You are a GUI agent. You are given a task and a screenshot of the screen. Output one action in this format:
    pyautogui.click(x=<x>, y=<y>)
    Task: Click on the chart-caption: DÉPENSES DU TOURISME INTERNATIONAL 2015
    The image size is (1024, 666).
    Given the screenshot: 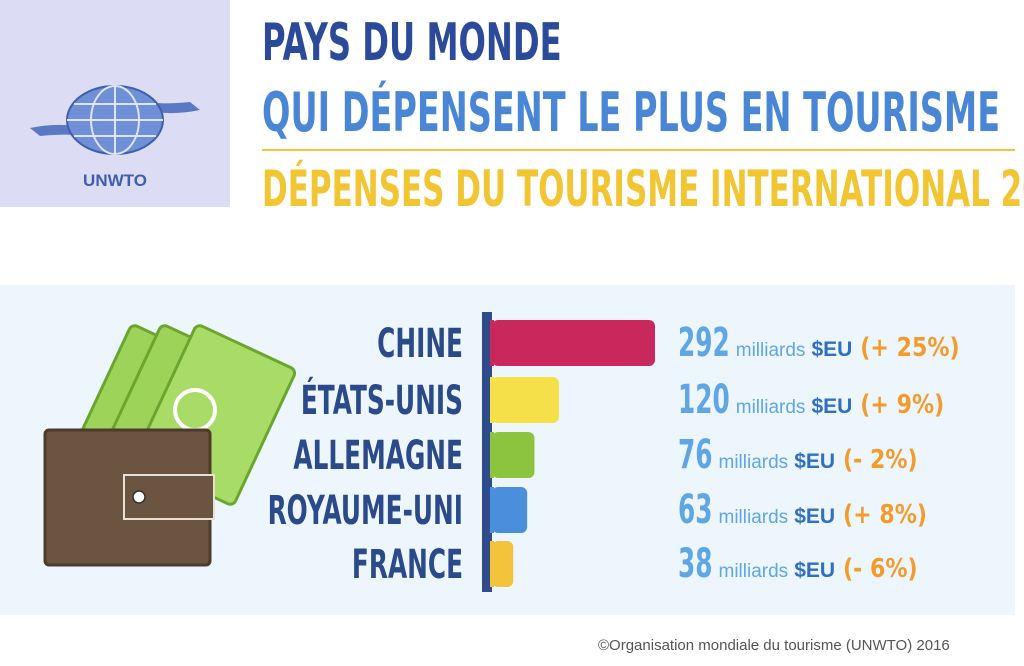 What is the action you would take?
    pyautogui.click(x=643, y=188)
    